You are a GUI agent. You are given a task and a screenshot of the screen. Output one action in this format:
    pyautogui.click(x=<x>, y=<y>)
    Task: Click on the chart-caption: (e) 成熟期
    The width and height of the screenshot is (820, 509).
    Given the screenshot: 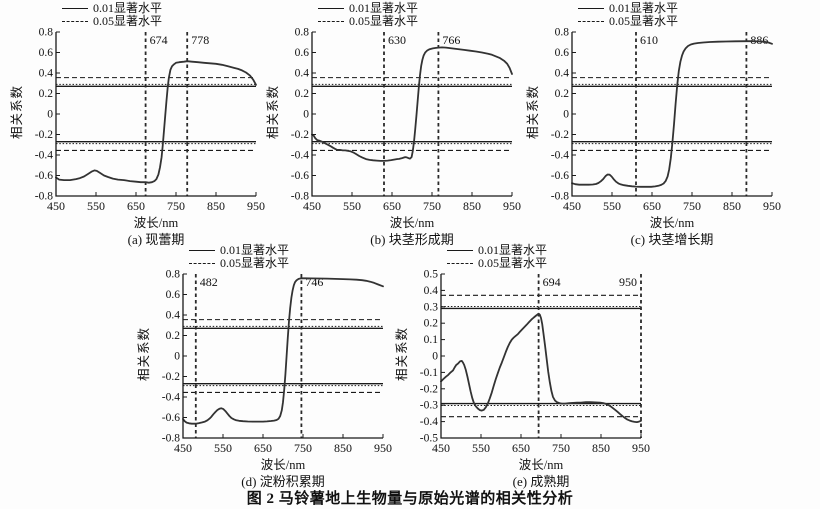 What is the action you would take?
    pyautogui.click(x=541, y=481)
    